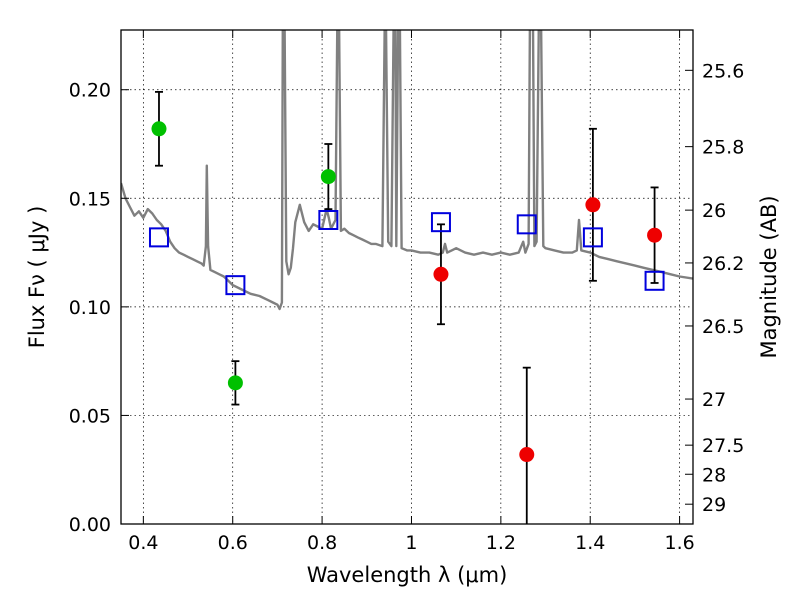 This screenshot has height=600, width=800. I want to click on y2-tick-label: 28, so click(714, 475).